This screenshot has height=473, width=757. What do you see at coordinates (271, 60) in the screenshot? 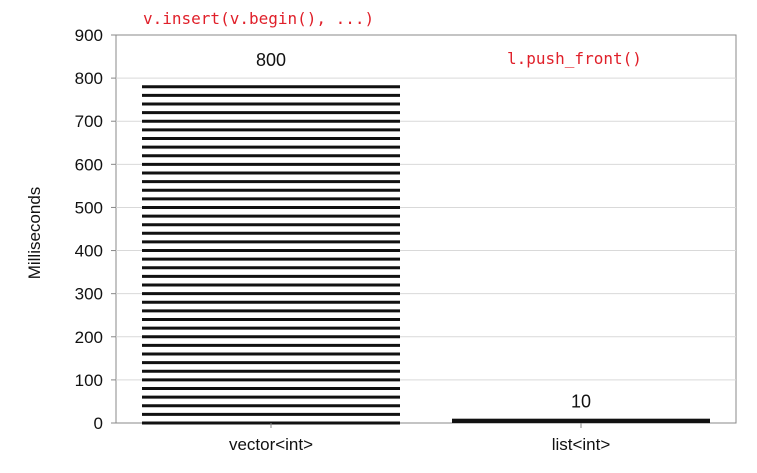
I see `data-label: 800` at bounding box center [271, 60].